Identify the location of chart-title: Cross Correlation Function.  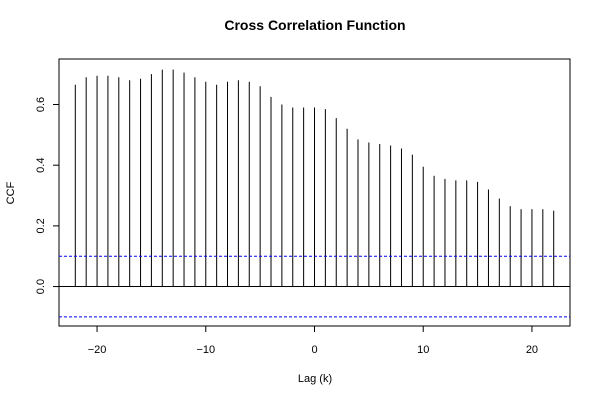
(314, 25).